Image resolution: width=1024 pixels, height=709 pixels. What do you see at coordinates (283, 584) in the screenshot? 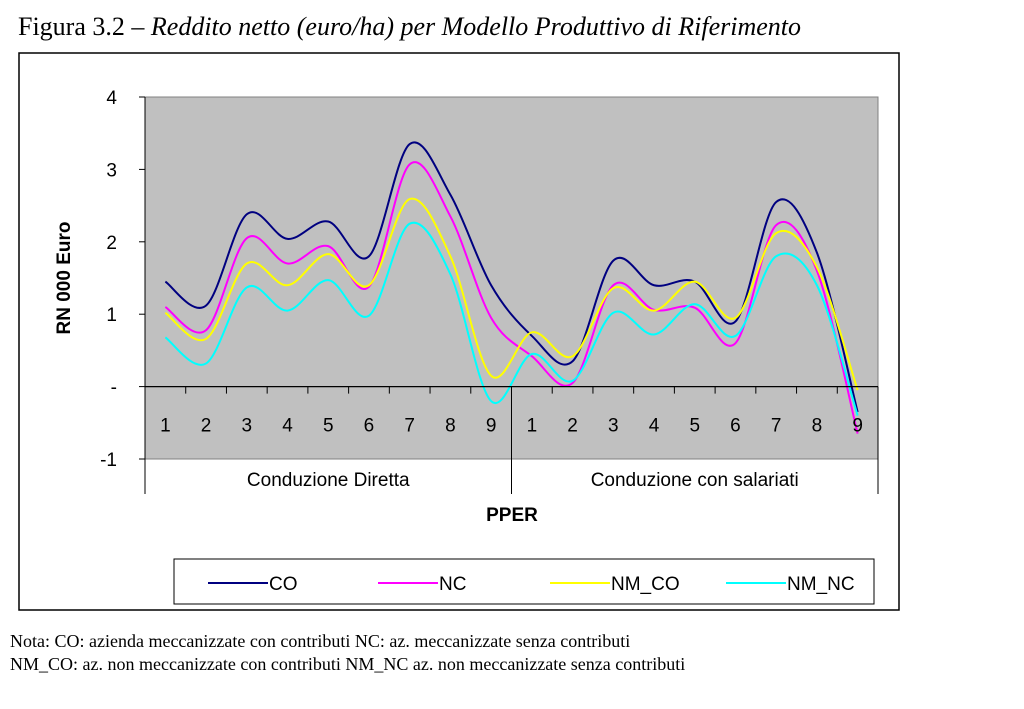
I see `legend-label: CO` at bounding box center [283, 584].